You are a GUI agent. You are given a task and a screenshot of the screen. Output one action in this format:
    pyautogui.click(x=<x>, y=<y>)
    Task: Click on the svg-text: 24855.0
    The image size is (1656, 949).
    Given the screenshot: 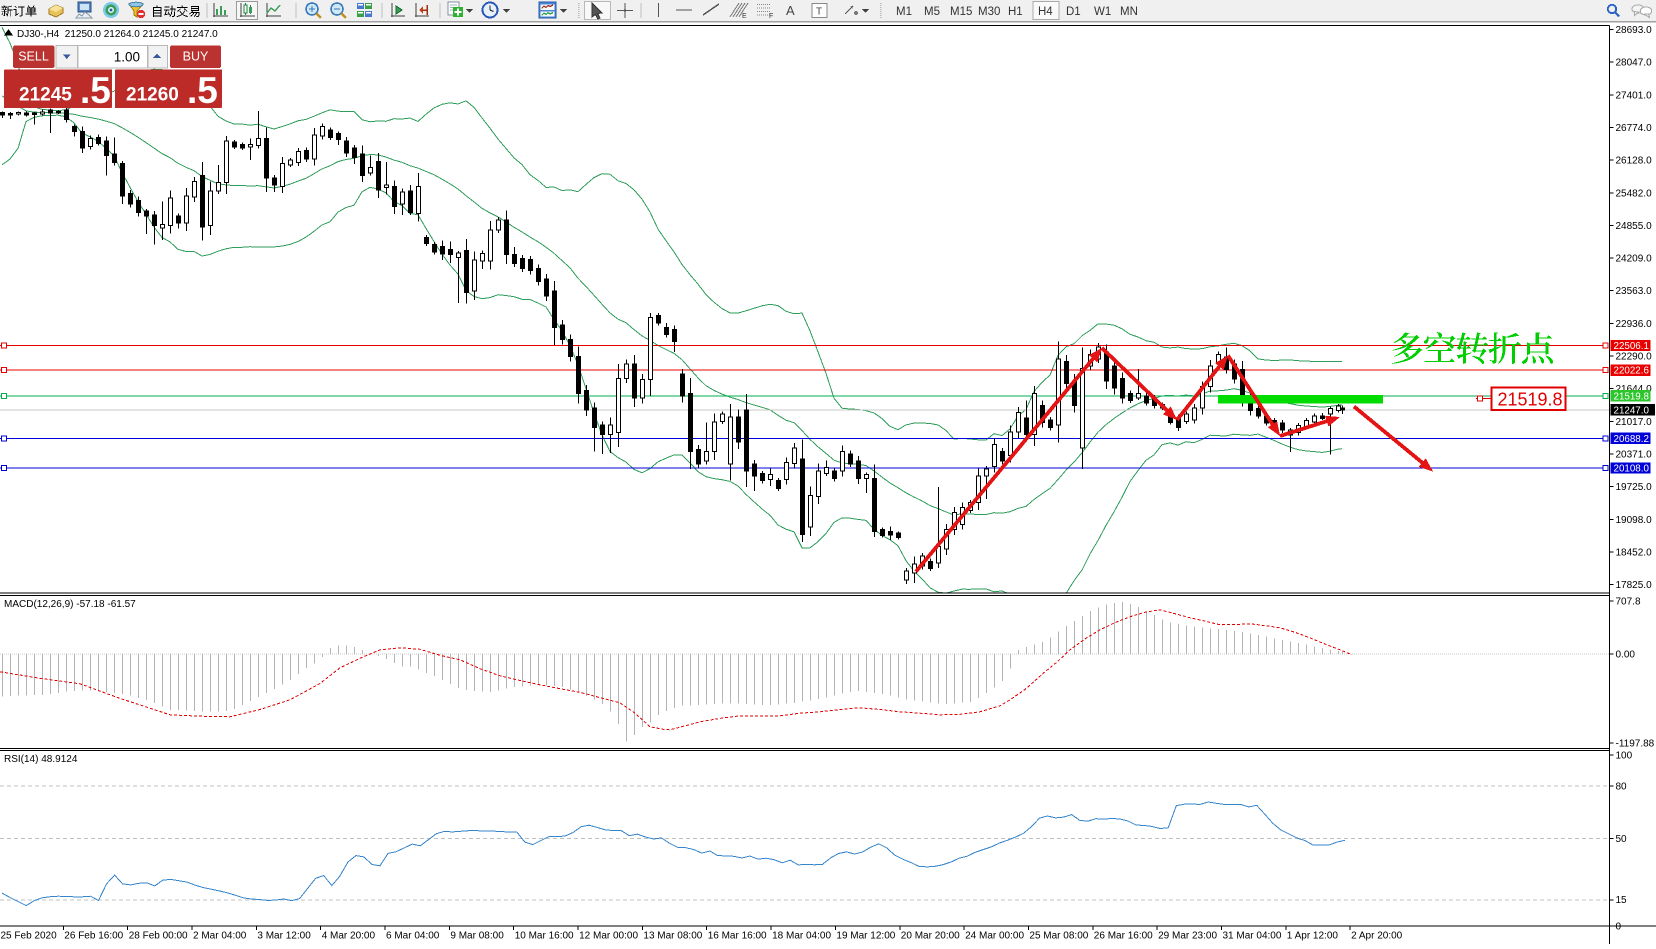 What is the action you would take?
    pyautogui.click(x=1634, y=226)
    